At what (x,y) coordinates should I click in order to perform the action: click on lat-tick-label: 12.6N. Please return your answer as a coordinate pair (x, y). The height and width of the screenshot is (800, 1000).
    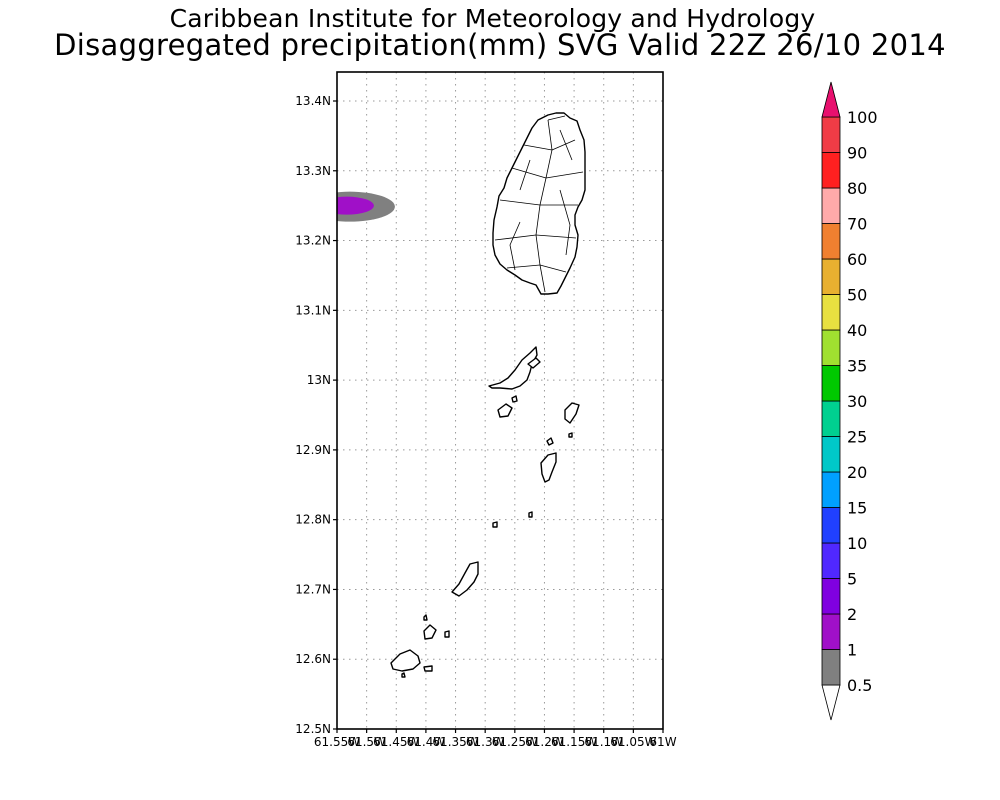
    Looking at the image, I should click on (313, 659).